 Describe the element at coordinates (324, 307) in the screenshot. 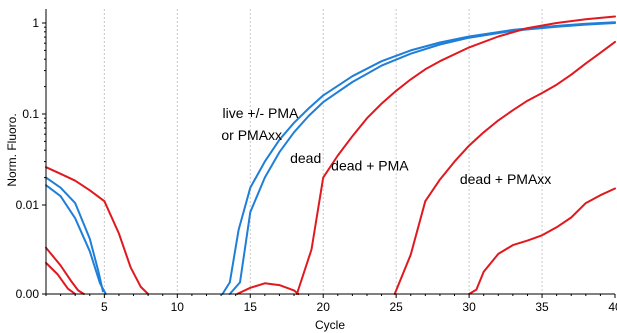

I see `x-tick-label: 20` at that location.